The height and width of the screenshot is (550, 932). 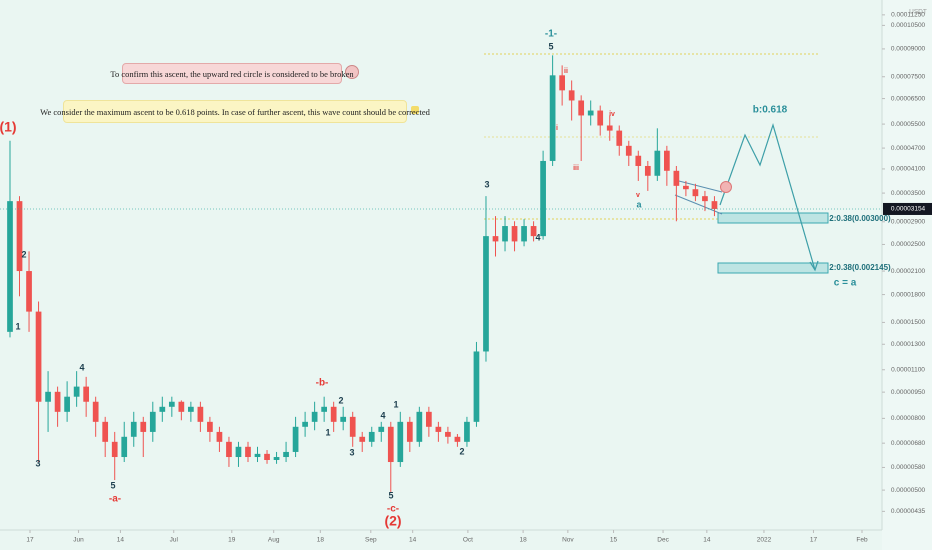 I want to click on x-tick-label: 15, so click(x=614, y=540).